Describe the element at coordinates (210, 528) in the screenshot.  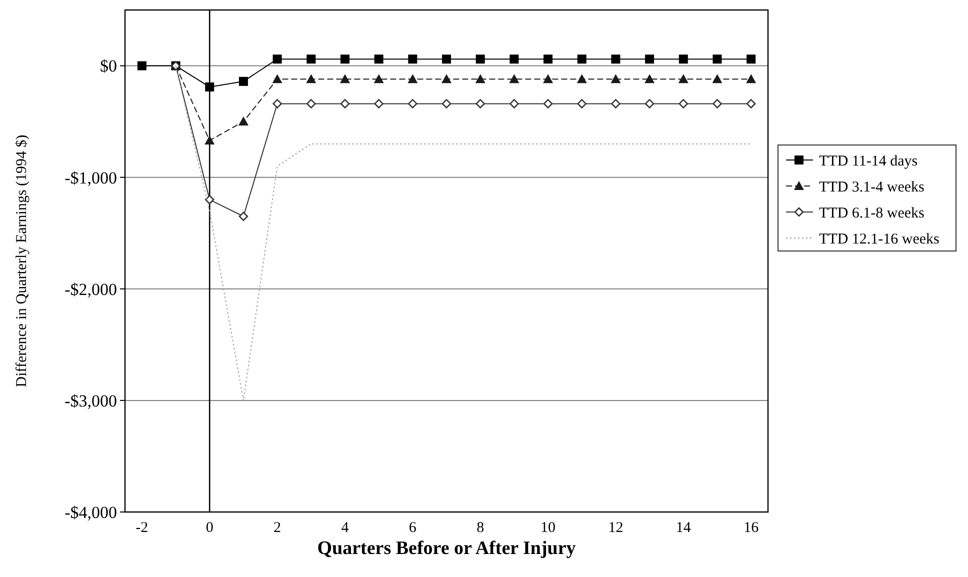
I see `x-tick-label: 0` at that location.